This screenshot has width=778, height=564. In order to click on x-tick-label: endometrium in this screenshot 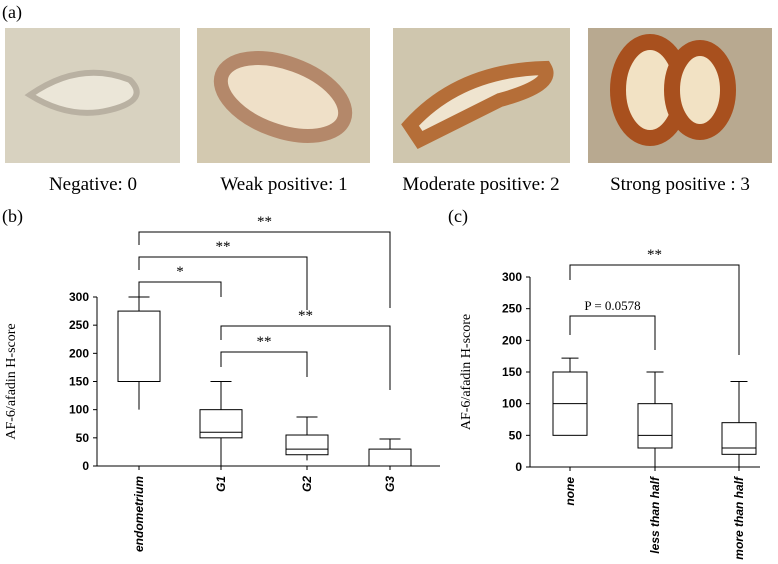, I will do `click(139, 514)`.